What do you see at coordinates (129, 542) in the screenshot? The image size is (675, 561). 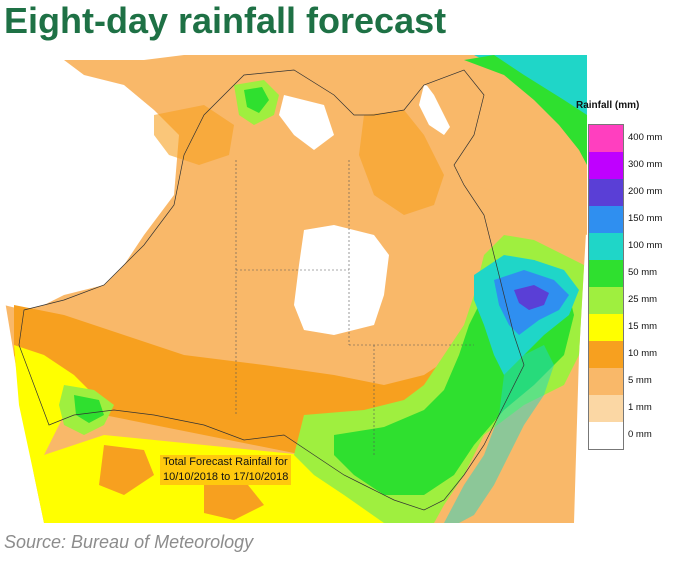 I see `source-note: Source: Bureau of Meteorology` at bounding box center [129, 542].